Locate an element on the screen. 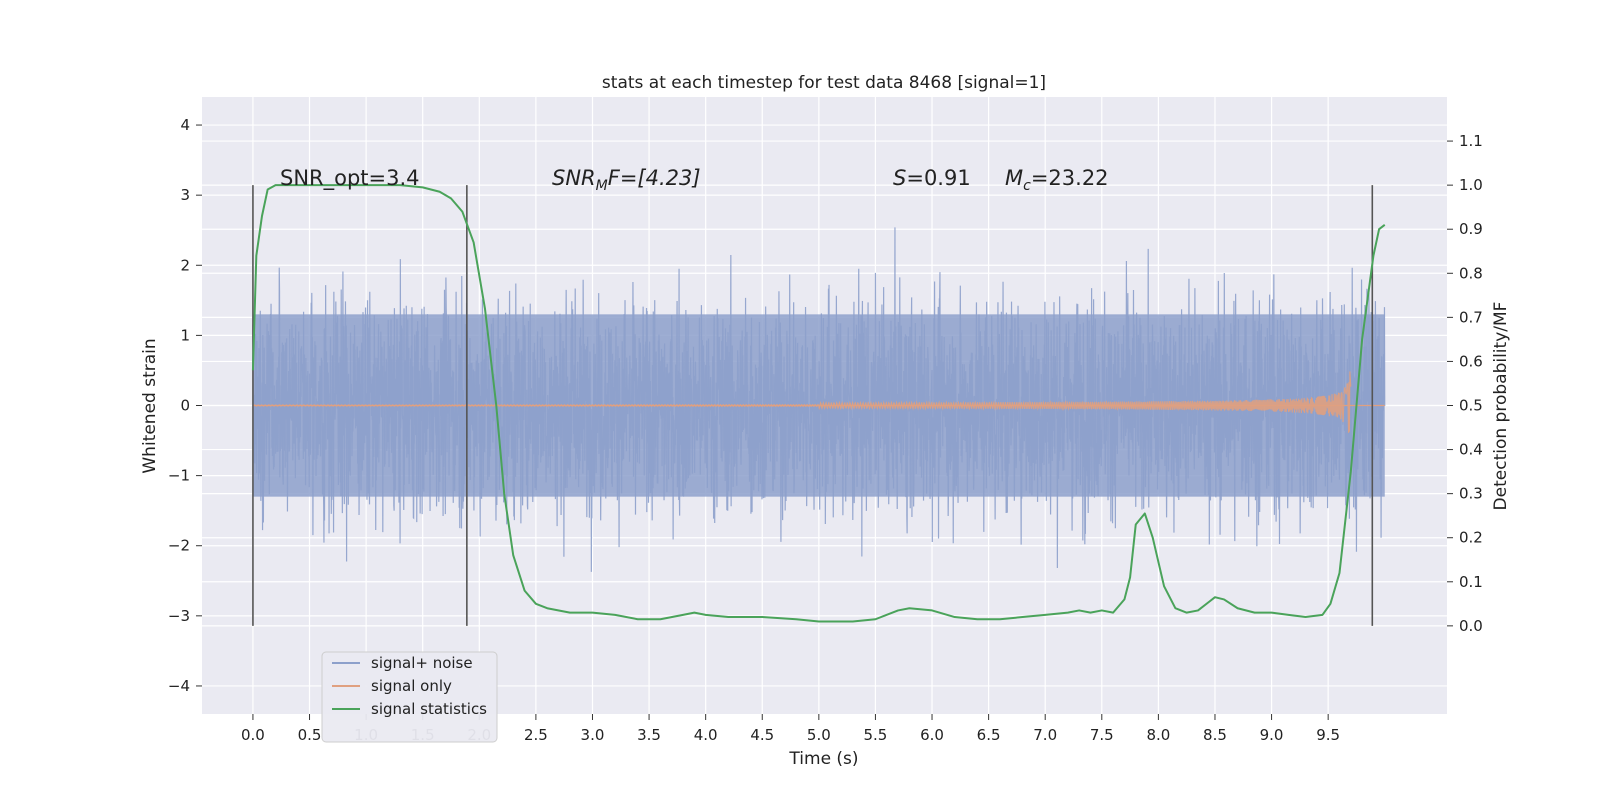  y-right-tick-label: 0.0 is located at coordinates (1471, 626).